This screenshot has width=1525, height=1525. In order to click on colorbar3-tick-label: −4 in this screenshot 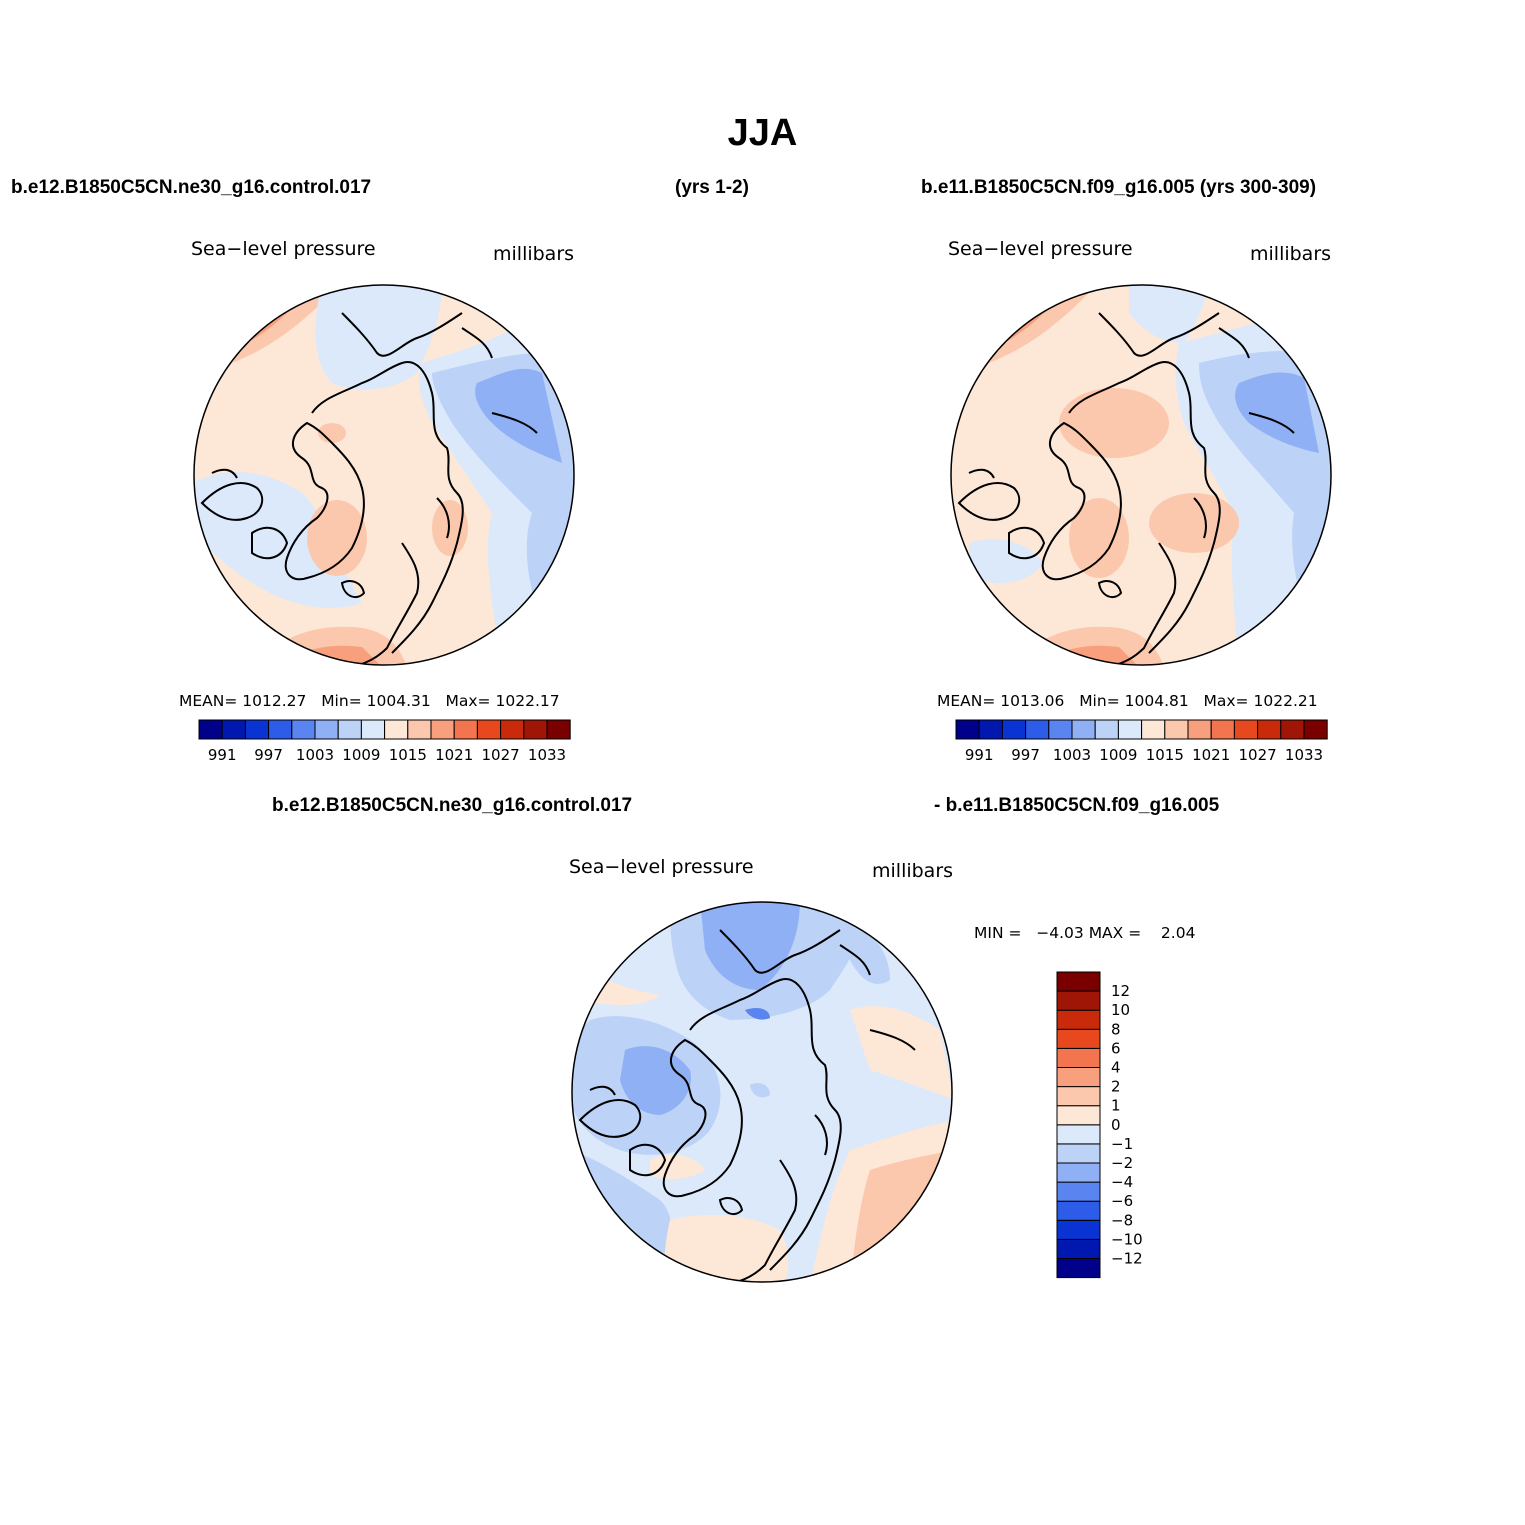, I will do `click(1122, 1182)`.